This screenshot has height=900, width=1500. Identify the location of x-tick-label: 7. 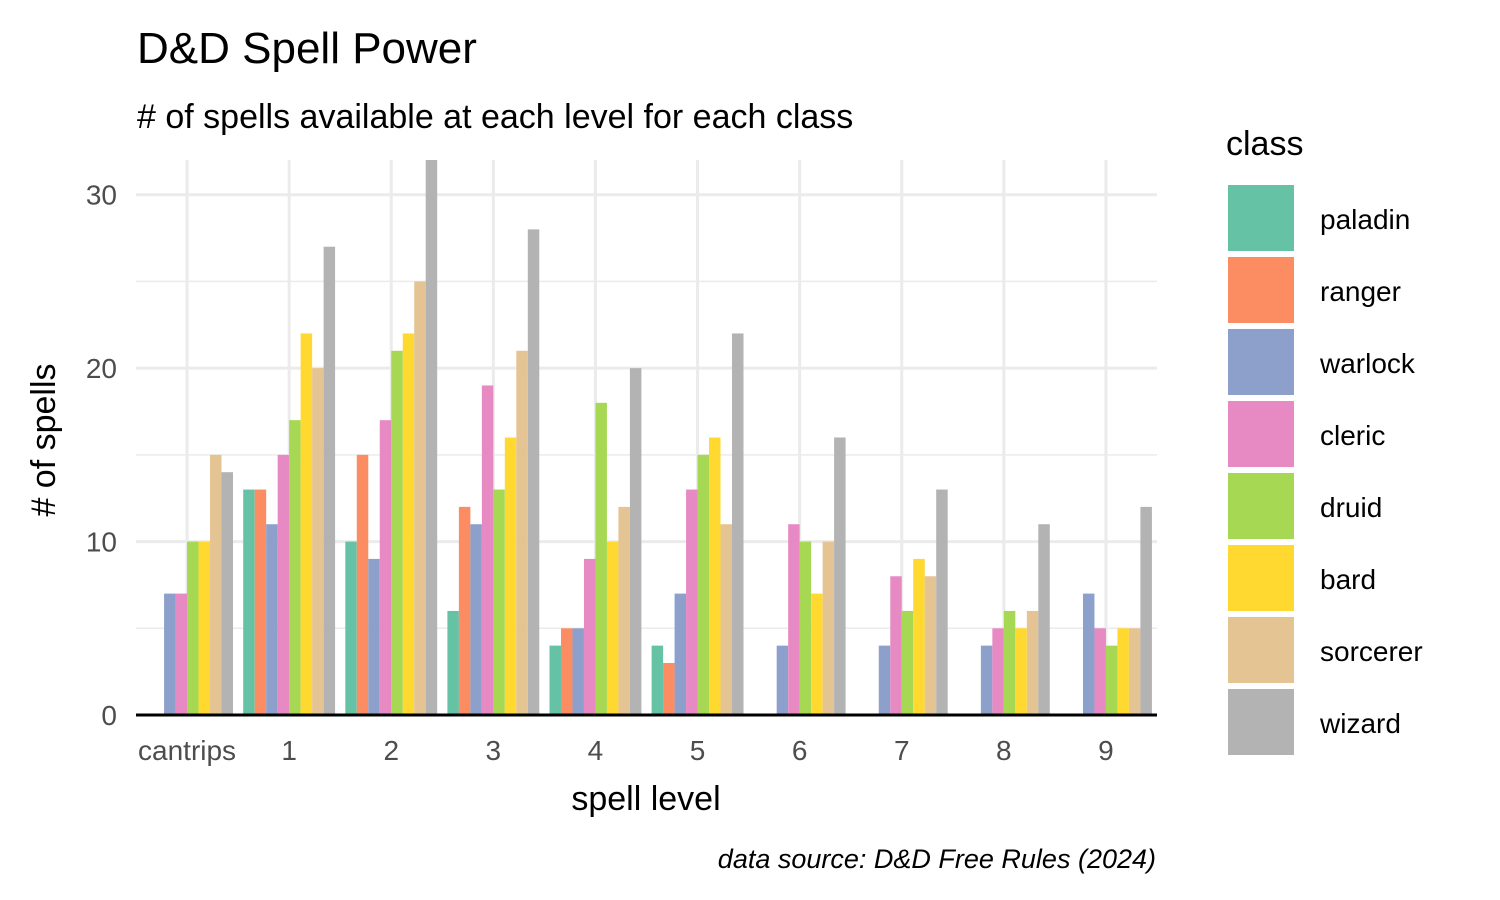
(902, 750).